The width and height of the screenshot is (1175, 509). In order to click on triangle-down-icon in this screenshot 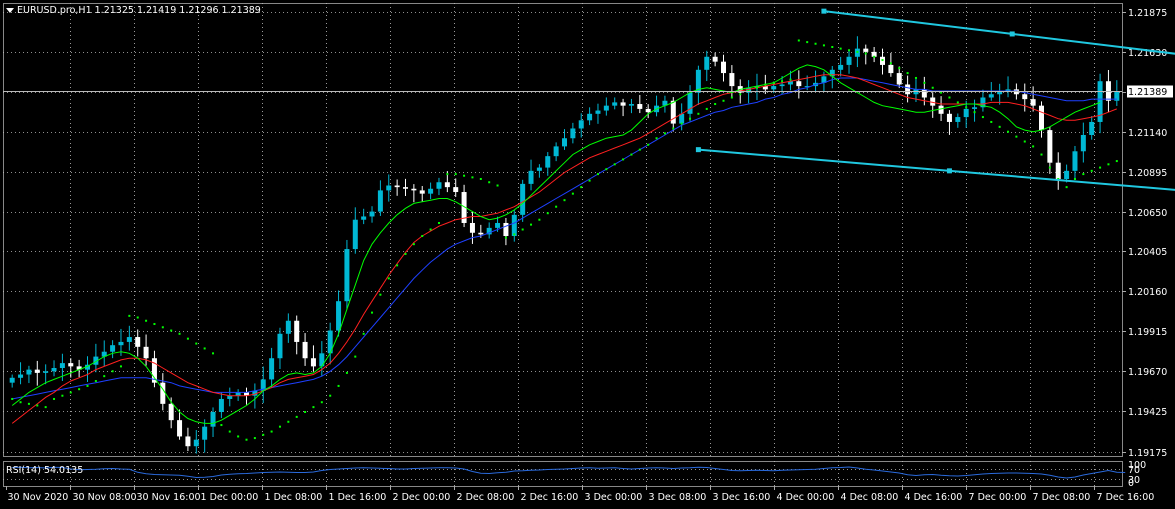, I will do `click(10, 10)`.